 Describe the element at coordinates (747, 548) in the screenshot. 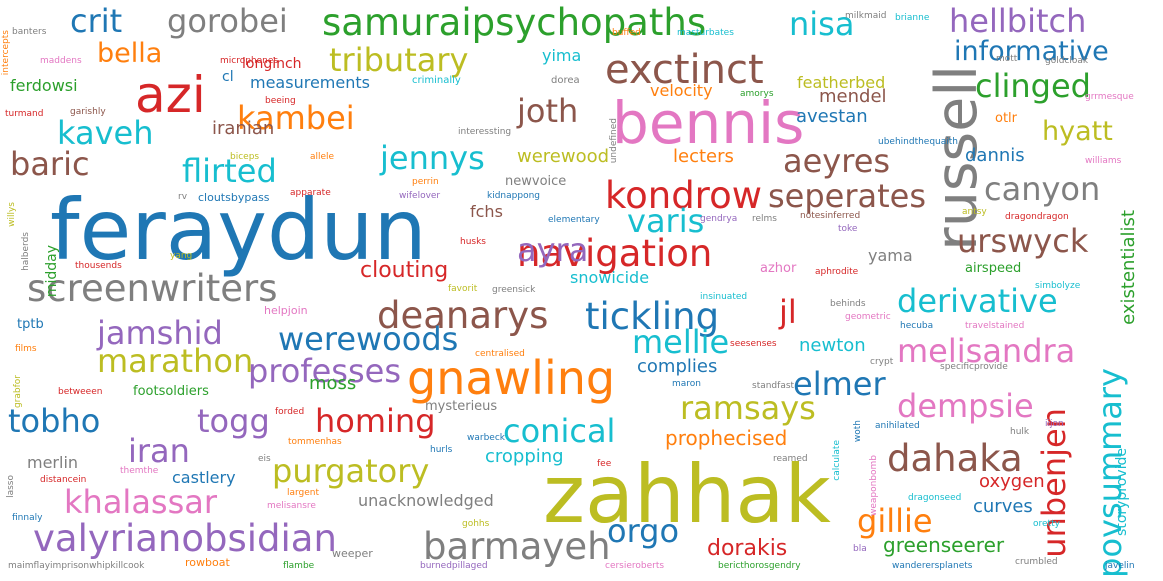

I see `cloud-word-dorakis: dorakis` at that location.